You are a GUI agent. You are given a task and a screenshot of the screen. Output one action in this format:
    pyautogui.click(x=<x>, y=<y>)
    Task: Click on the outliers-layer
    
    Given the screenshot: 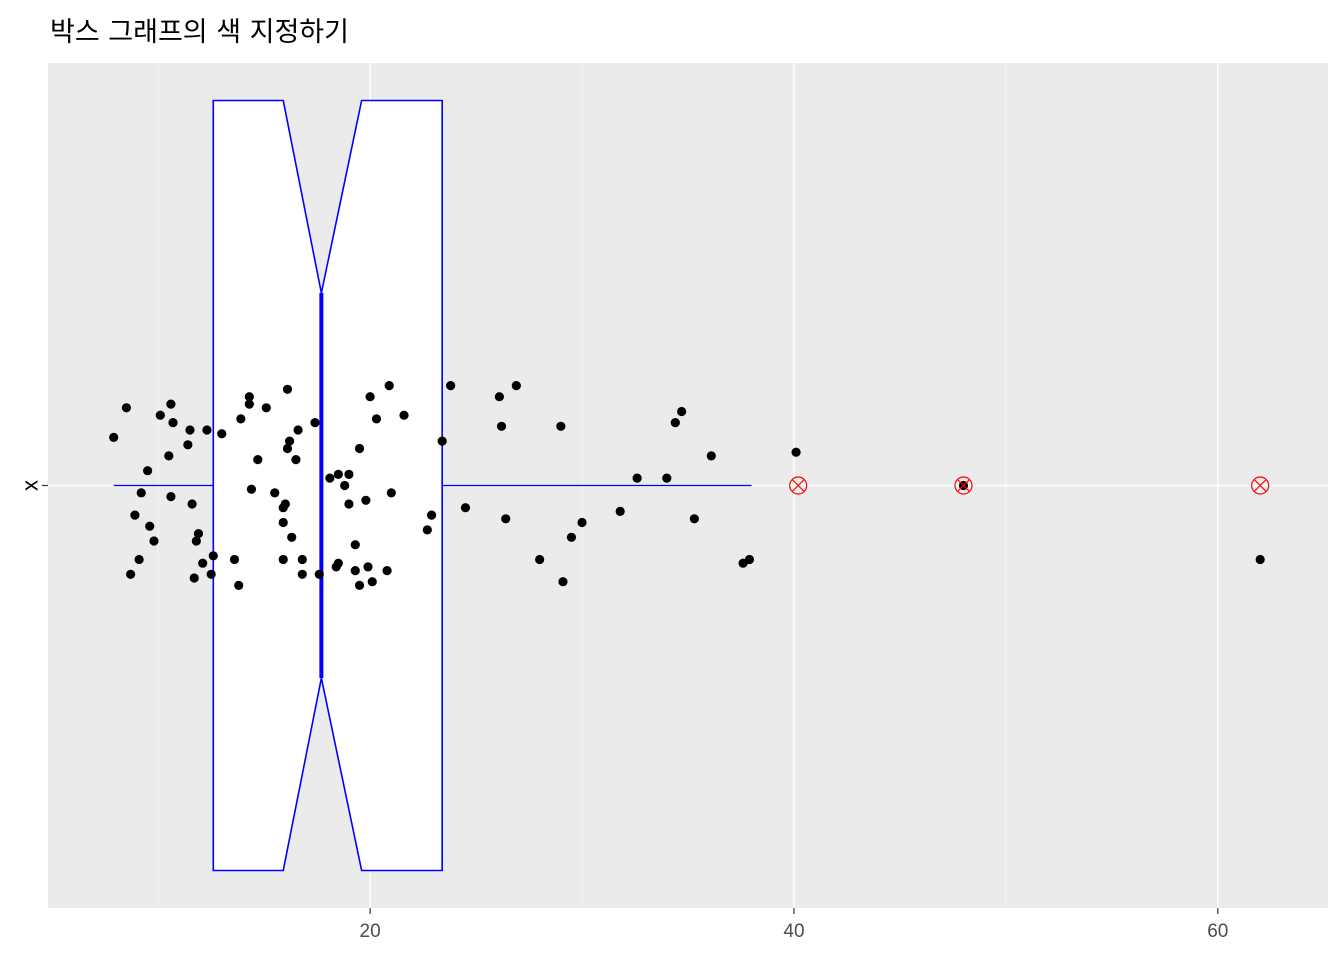 What is the action you would take?
    pyautogui.click(x=1029, y=485)
    